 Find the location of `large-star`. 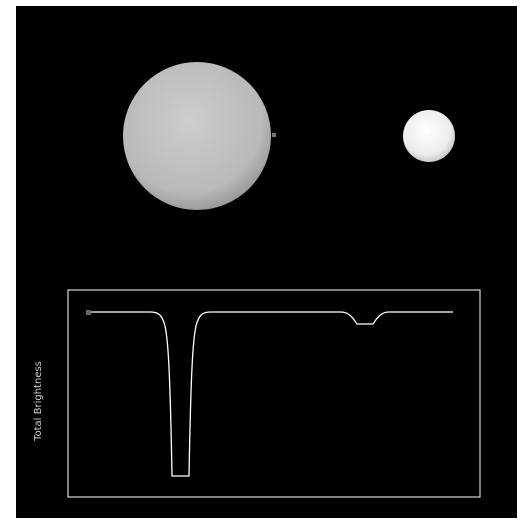

large-star is located at coordinates (197, 136).